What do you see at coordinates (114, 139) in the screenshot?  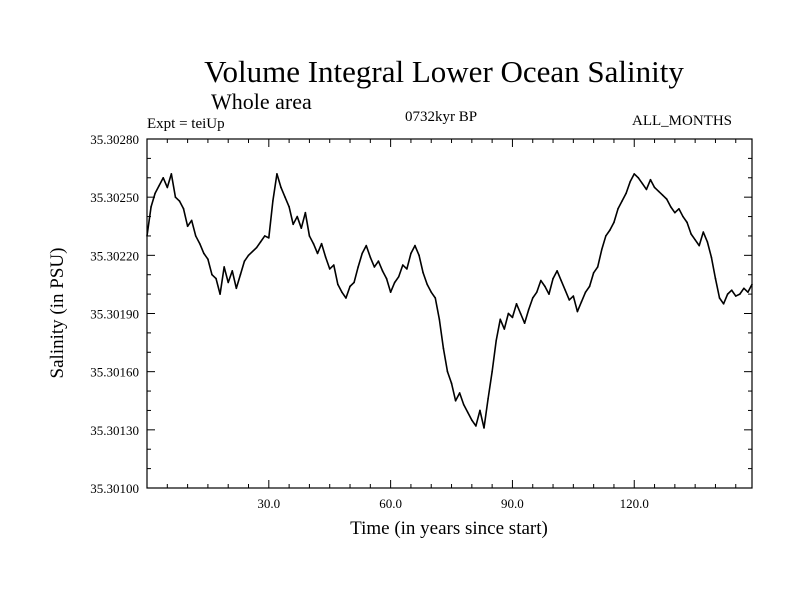 I see `y-tick-label: 35.30280` at bounding box center [114, 139].